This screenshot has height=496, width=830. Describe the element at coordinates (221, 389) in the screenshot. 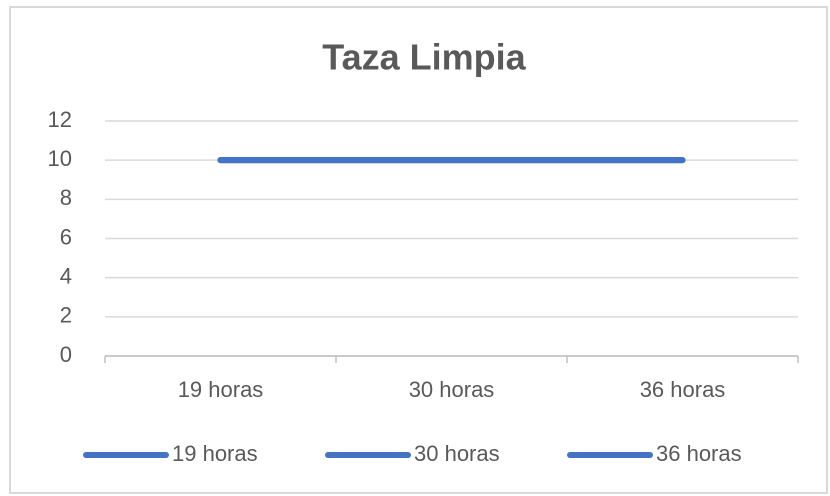

I see `x-tick-label: 19 horas` at that location.